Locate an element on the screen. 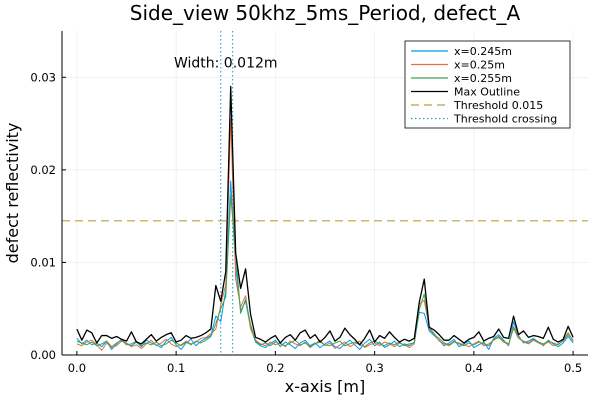 This screenshot has width=600, height=400. y-tick-label: 0.01 is located at coordinates (43, 262).